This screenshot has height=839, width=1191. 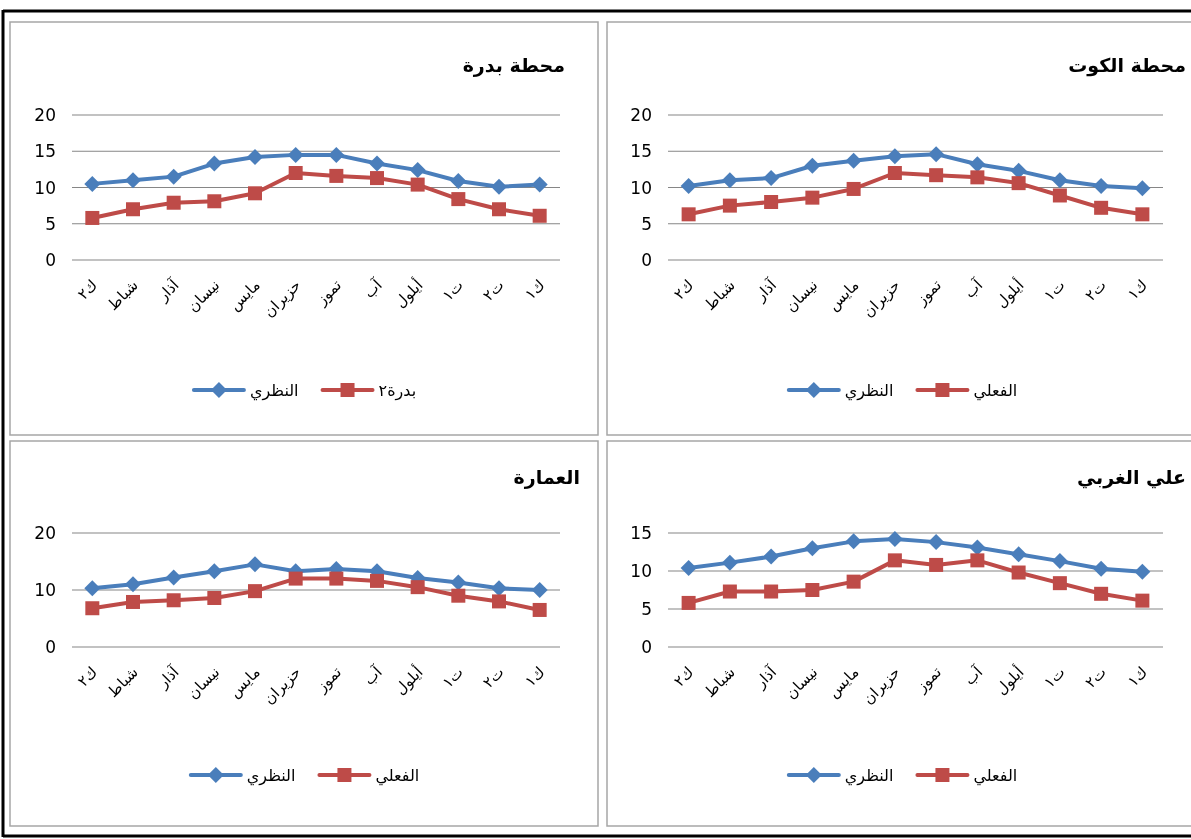 What do you see at coordinates (203, 296) in the screenshot?
I see `x-tick-label: نيسان` at bounding box center [203, 296].